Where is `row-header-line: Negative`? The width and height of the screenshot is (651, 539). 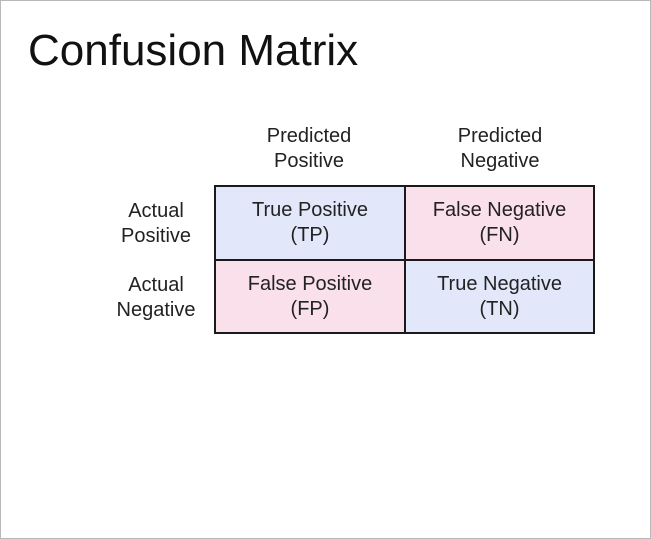 row-header-line: Negative is located at coordinates (156, 310).